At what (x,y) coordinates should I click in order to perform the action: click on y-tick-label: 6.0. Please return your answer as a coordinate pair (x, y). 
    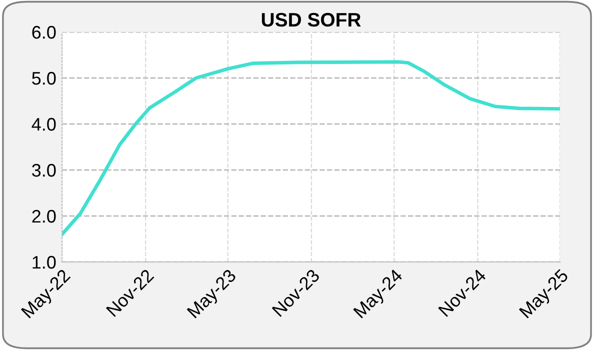
    Looking at the image, I should click on (44, 32).